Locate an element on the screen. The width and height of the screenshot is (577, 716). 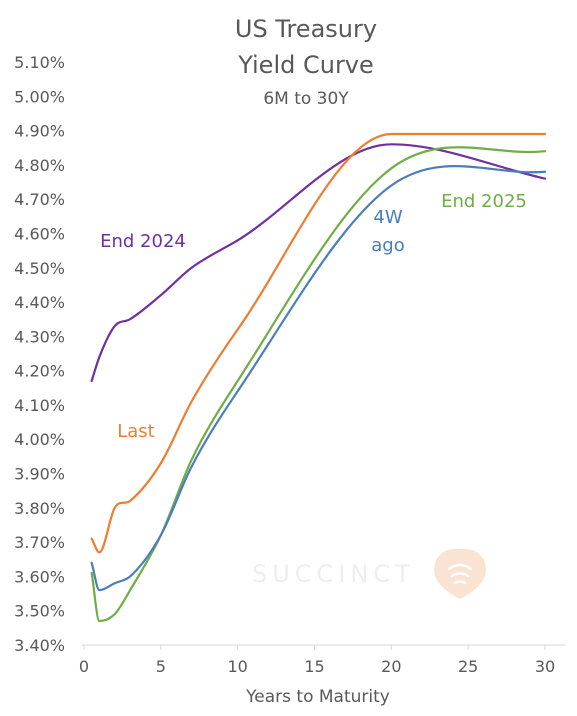
x-tick-label: 0 is located at coordinates (84, 666).